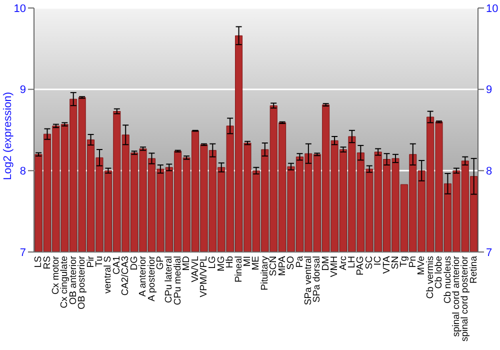 This screenshot has height=350, width=500. I want to click on x-tick-label: IC, so click(378, 261).